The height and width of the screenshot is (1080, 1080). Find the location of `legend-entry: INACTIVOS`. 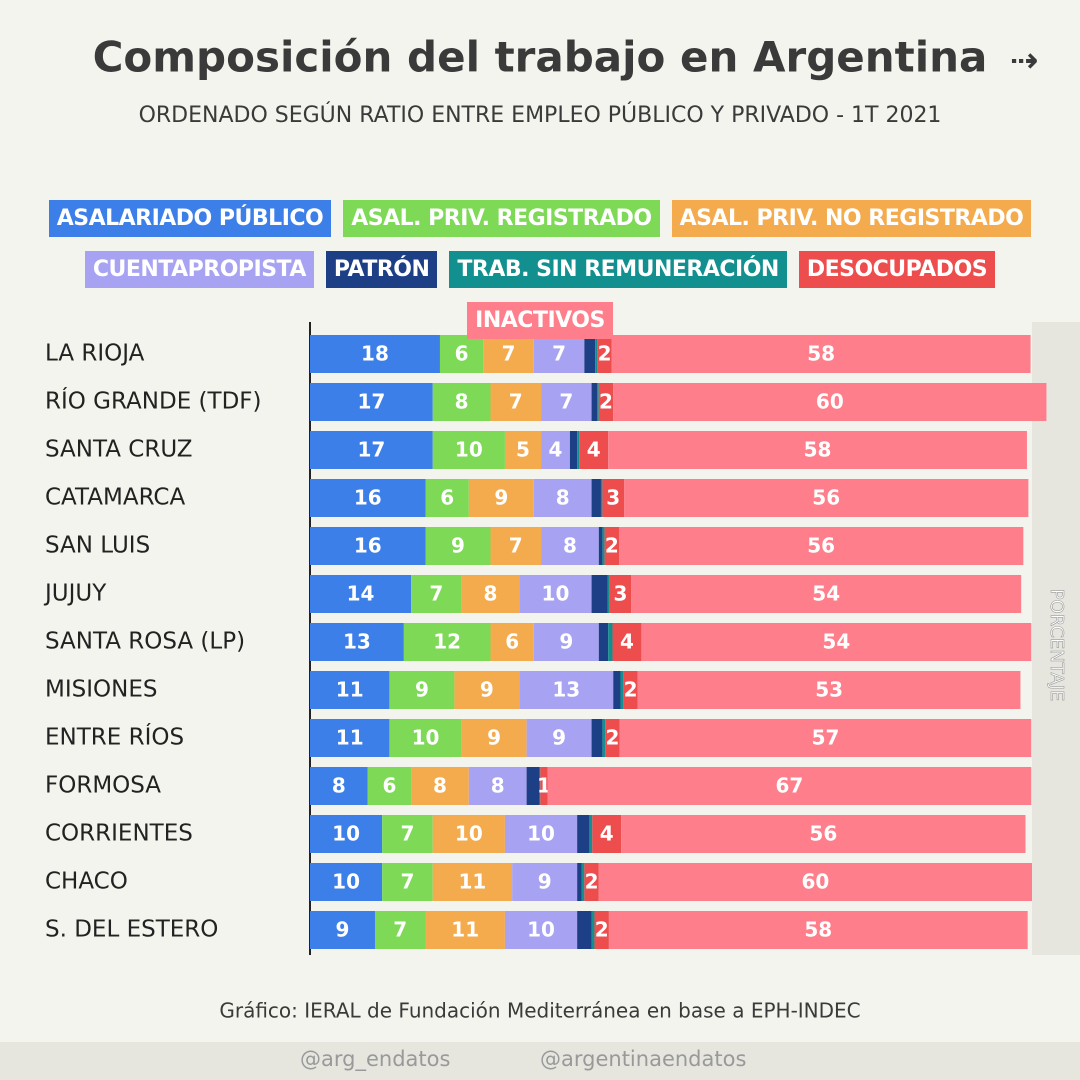

legend-entry: INACTIVOS is located at coordinates (540, 320).